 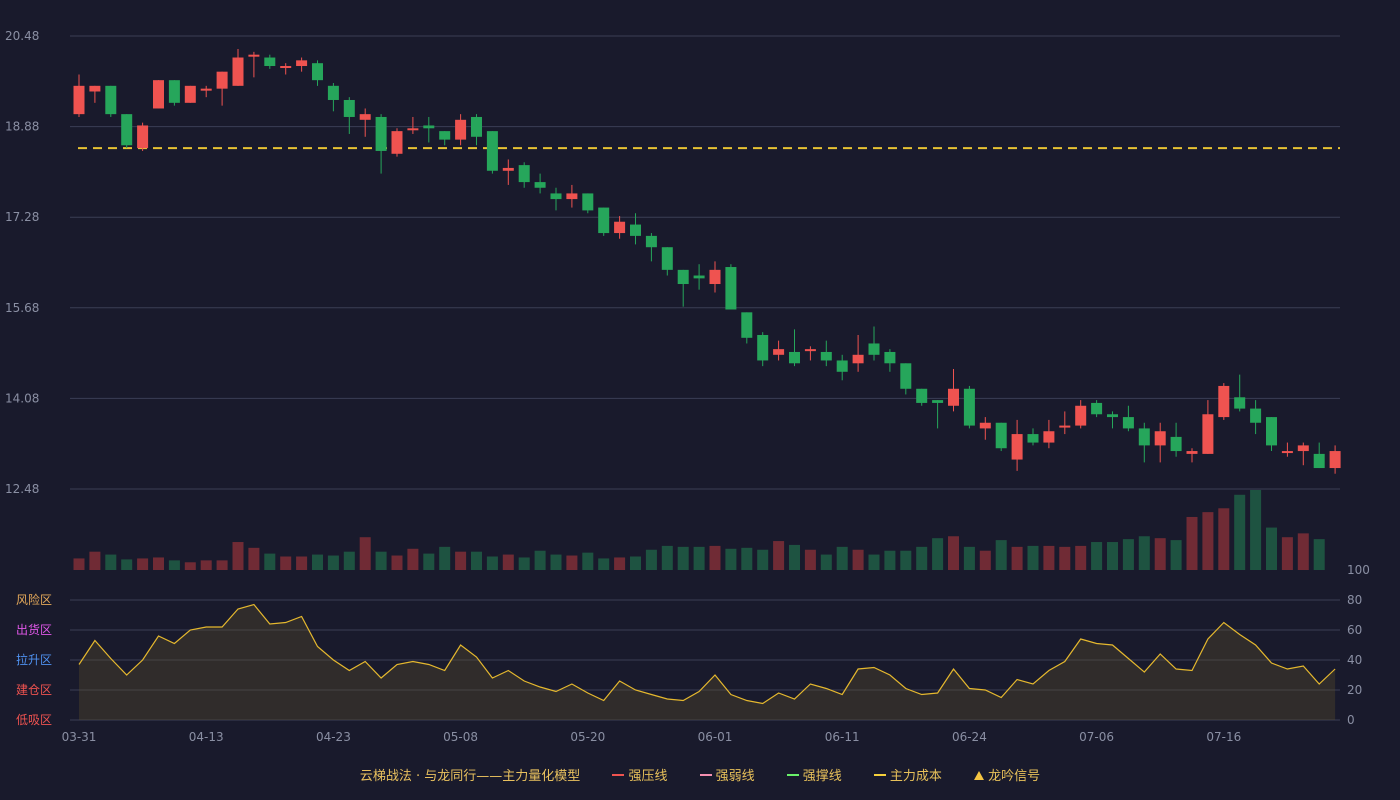 What do you see at coordinates (907, 774) in the screenshot?
I see `legend-item-main-cost: 主力成本` at bounding box center [907, 774].